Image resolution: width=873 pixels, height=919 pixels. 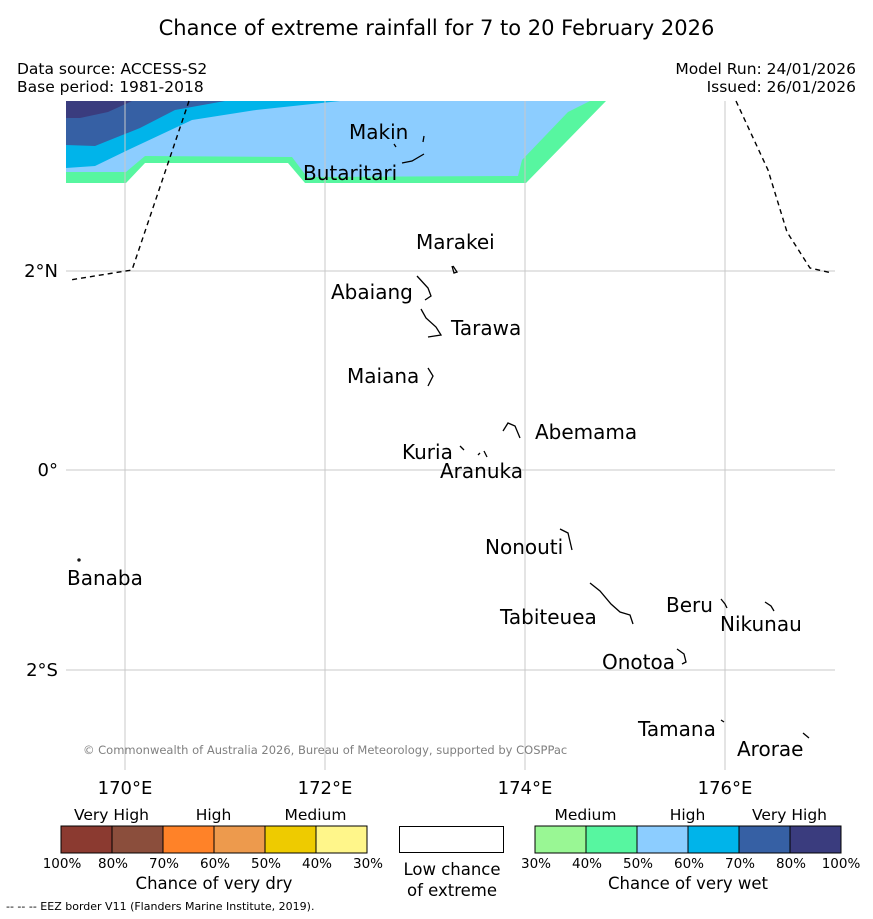 What do you see at coordinates (511, 430) in the screenshot?
I see `island-abemama` at bounding box center [511, 430].